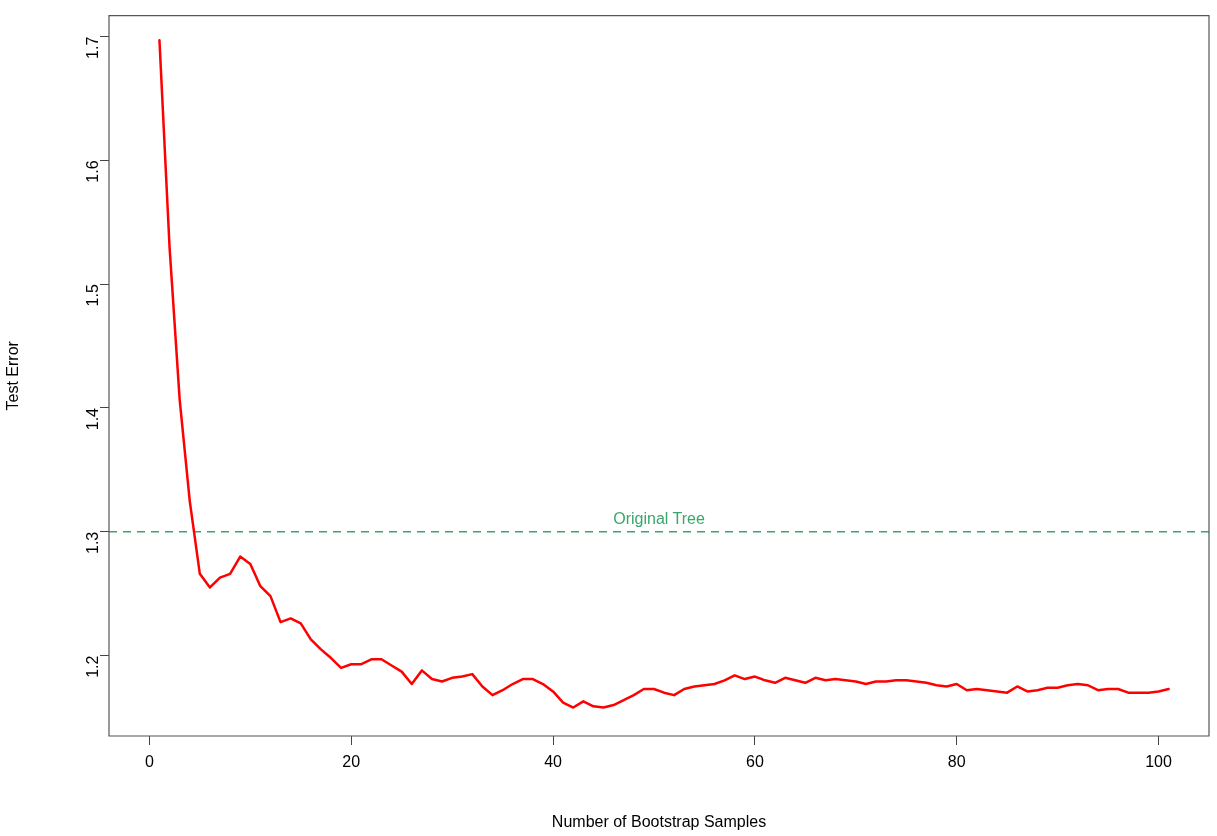  Describe the element at coordinates (149, 762) in the screenshot. I see `x-tick-label: 0` at that location.